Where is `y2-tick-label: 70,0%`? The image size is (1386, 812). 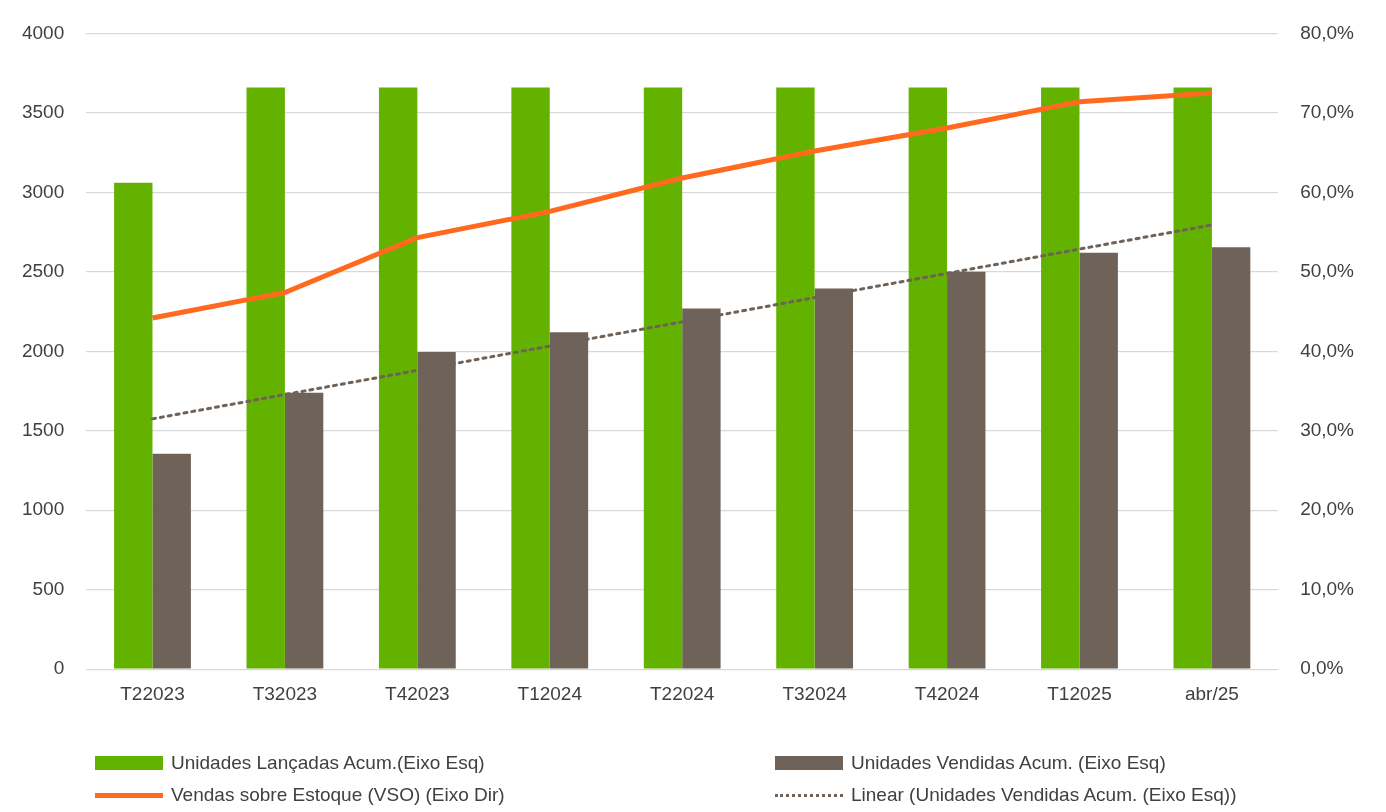 y2-tick-label: 70,0% is located at coordinates (1327, 112).